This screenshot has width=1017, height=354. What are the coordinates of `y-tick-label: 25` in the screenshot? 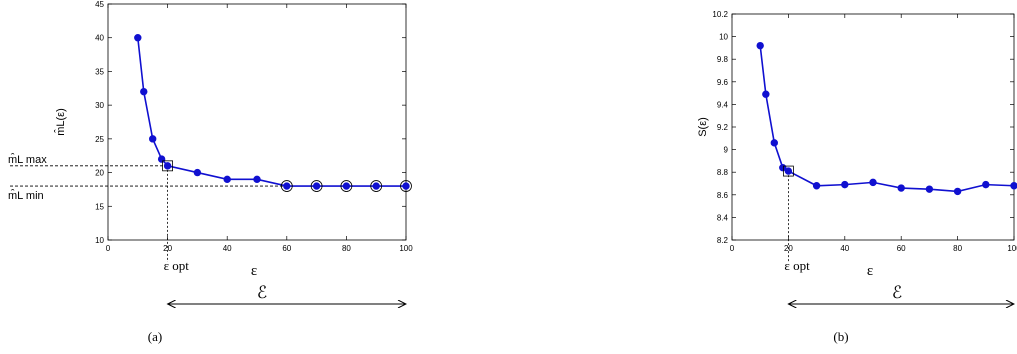 It's located at (99, 139).